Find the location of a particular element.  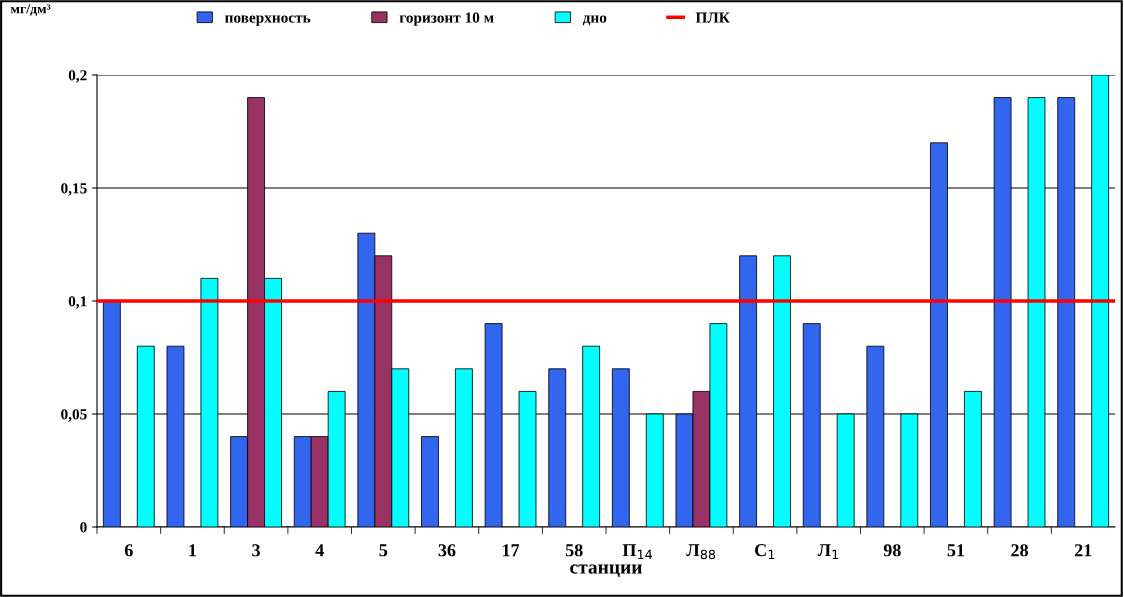

x-tick-label: 36 is located at coordinates (447, 550).